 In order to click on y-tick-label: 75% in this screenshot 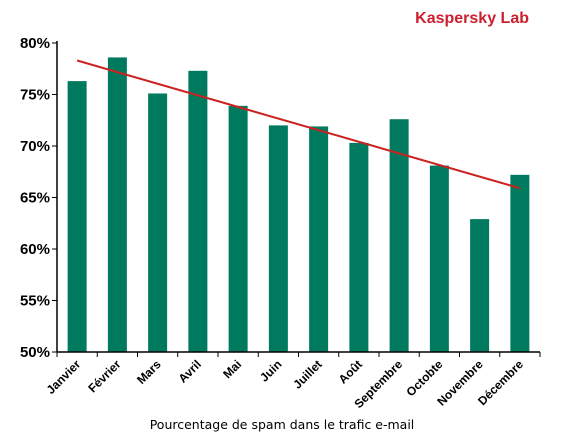, I will do `click(35, 95)`.